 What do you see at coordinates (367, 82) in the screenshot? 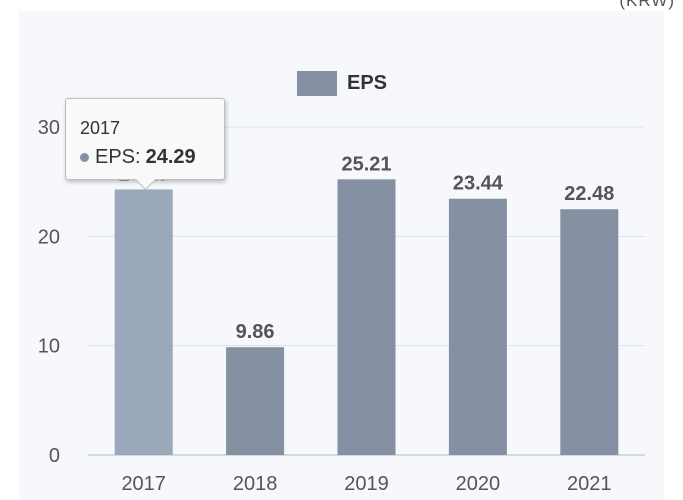
I see `legend-label: EPS` at bounding box center [367, 82].